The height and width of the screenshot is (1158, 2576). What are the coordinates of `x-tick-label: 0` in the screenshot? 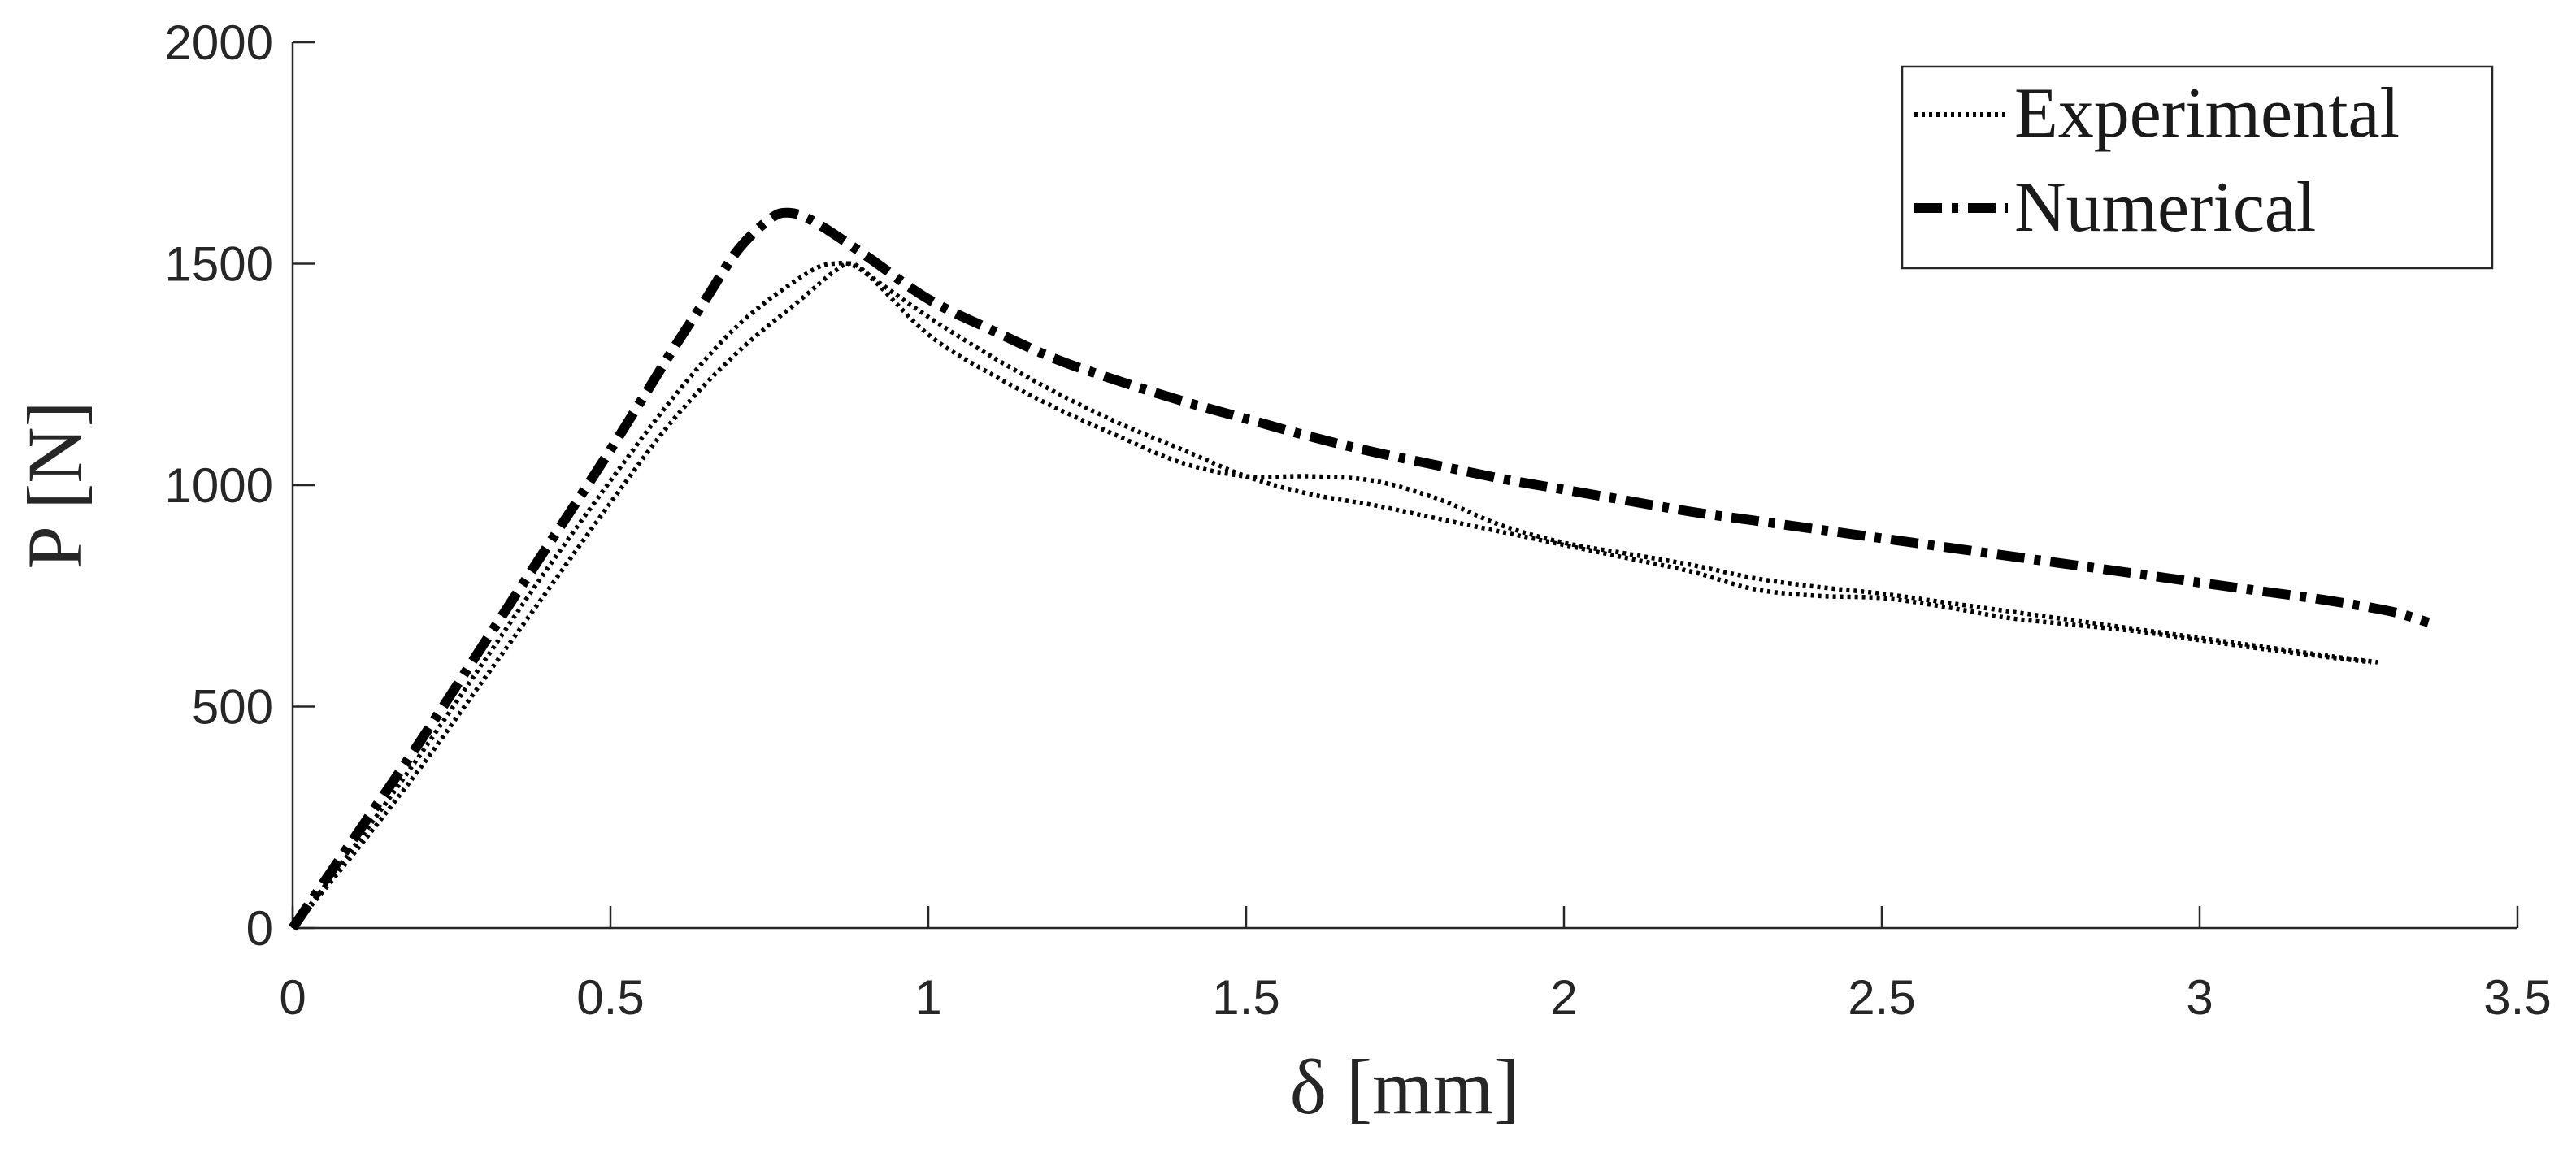 It's located at (292, 997).